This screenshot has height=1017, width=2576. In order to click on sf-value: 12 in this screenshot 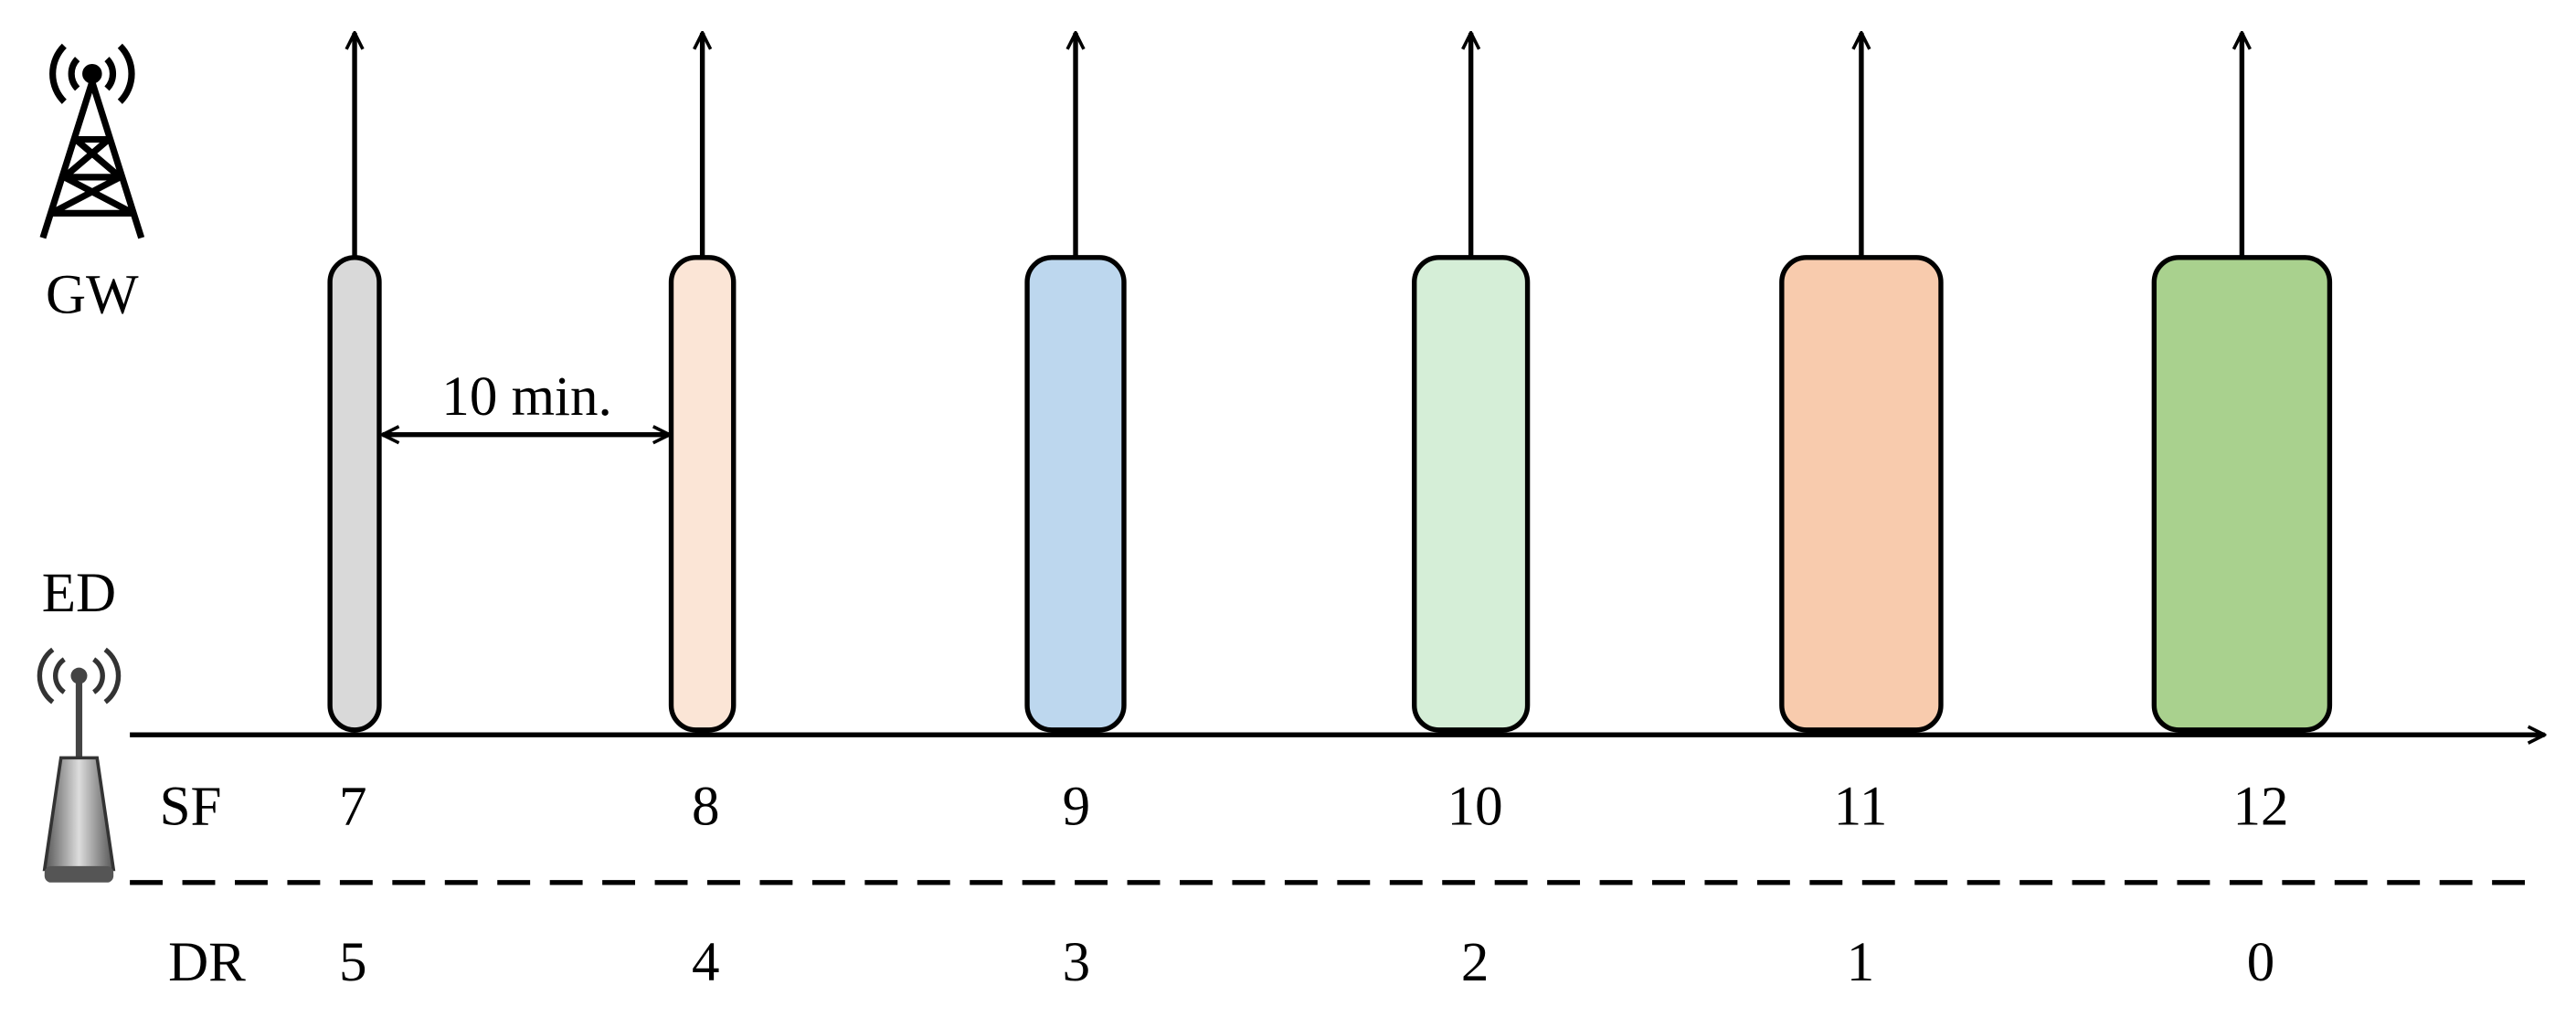, I will do `click(2261, 807)`.